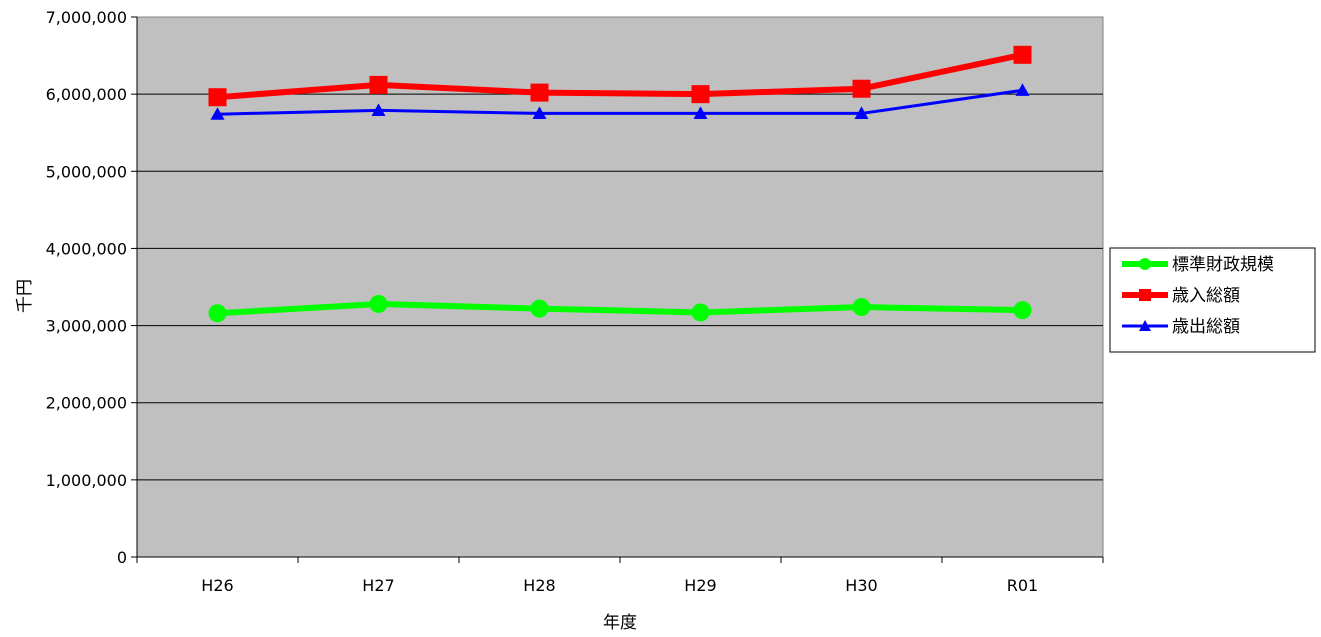 This screenshot has height=637, width=1321. What do you see at coordinates (1022, 585) in the screenshot?
I see `x-tick-label: R01` at bounding box center [1022, 585].